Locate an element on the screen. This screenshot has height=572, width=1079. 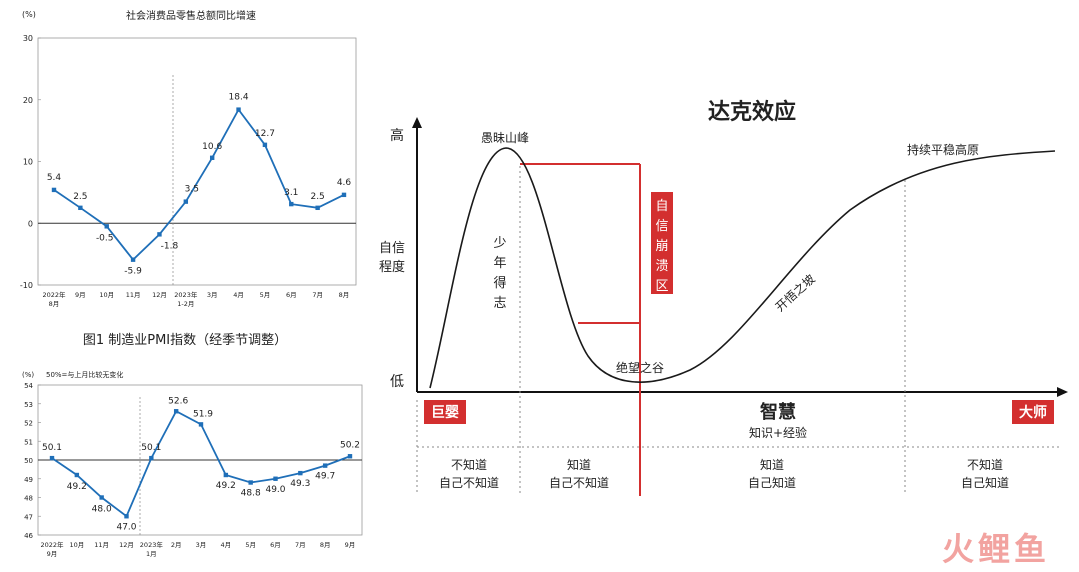
x-tick-label: 1-2月 is located at coordinates (185, 304).